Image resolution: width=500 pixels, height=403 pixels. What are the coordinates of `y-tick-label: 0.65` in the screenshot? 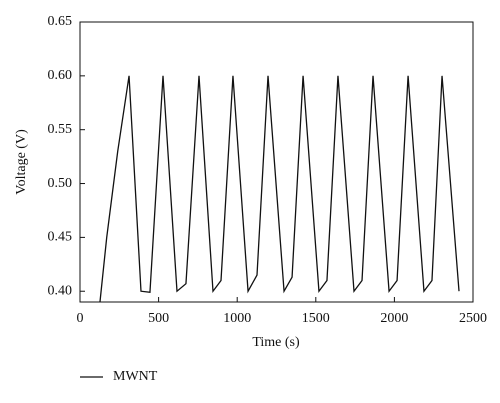 It's located at (60, 21).